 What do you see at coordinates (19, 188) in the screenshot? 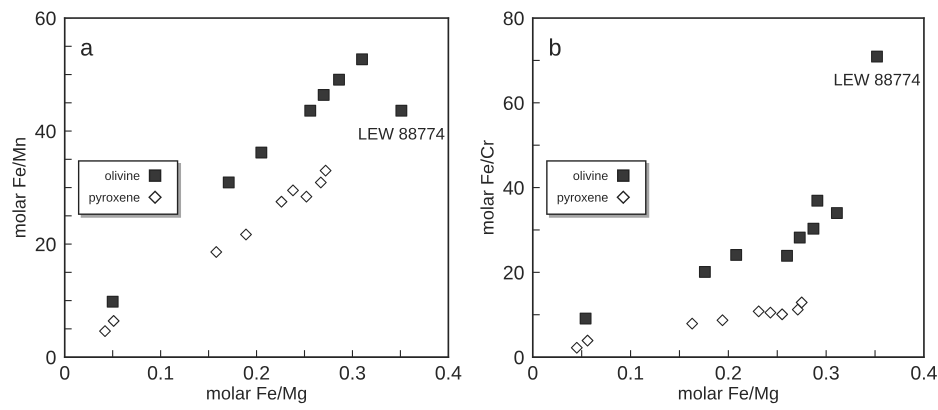
I see `y-axis-title: molar Fe/Mn` at bounding box center [19, 188].